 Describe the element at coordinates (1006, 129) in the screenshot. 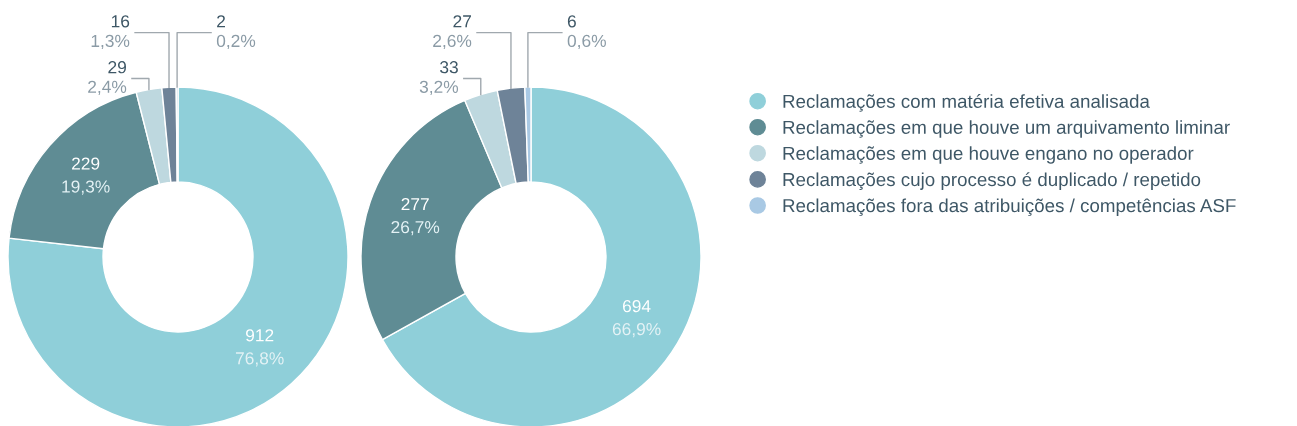

I see `legend-label: Reclamações em que houve um arquivamento liminar` at that location.